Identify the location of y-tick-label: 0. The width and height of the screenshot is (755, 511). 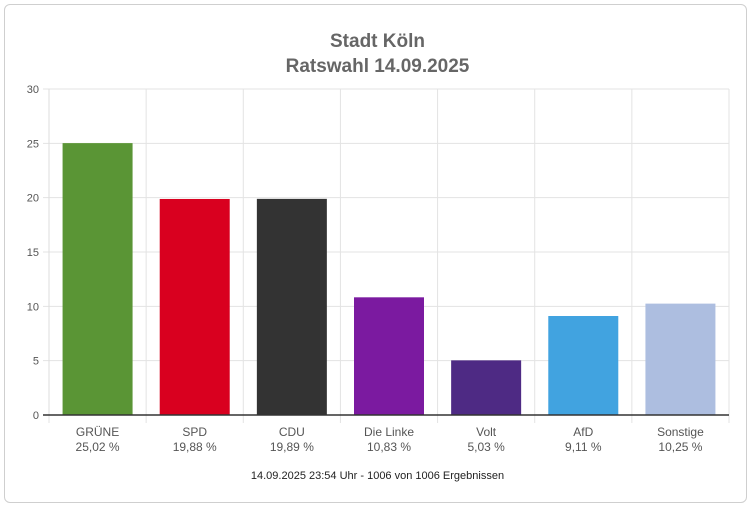
(36, 416).